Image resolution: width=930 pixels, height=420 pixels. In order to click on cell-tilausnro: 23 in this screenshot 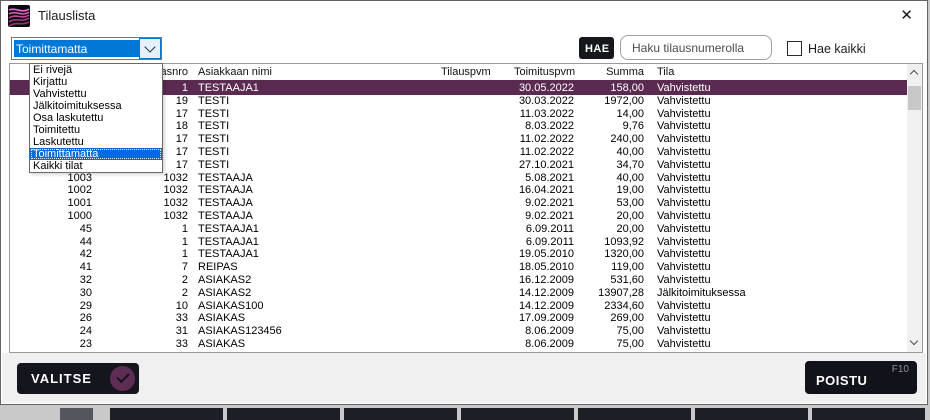, I will do `click(85, 343)`.